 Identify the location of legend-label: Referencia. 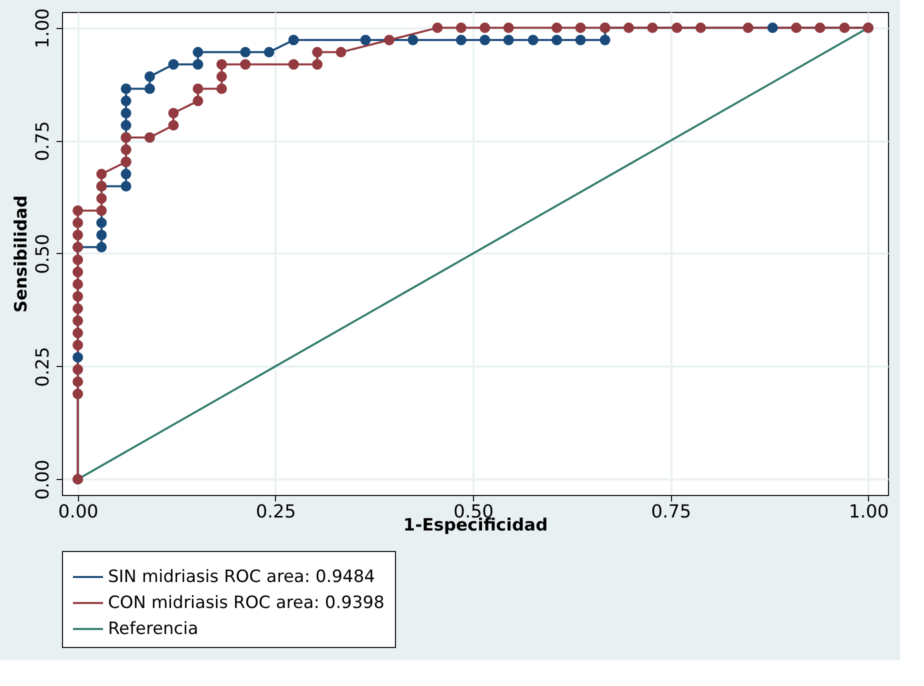
(153, 629).